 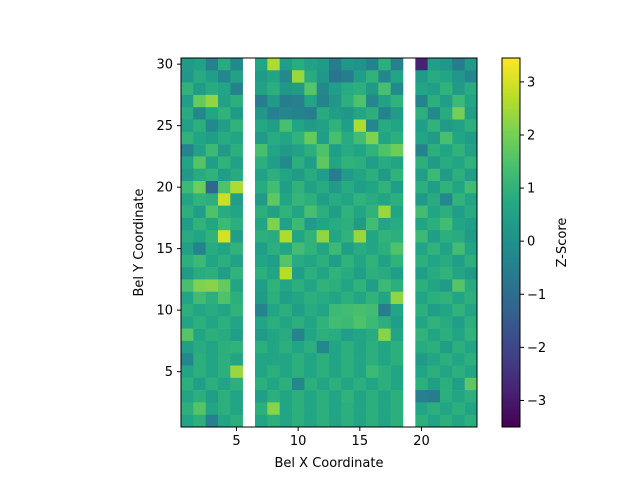 I want to click on colorbar-tick-label: −3, so click(x=536, y=401).